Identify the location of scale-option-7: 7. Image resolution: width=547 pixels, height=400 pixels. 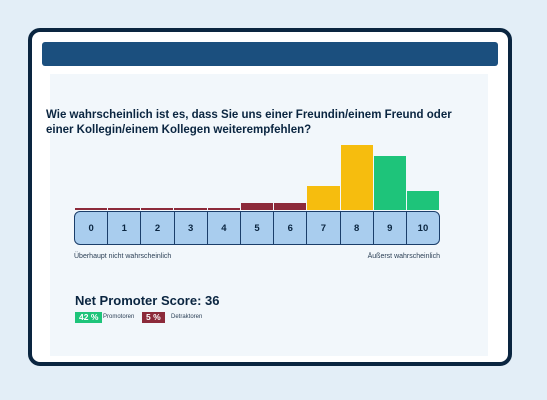
(324, 228).